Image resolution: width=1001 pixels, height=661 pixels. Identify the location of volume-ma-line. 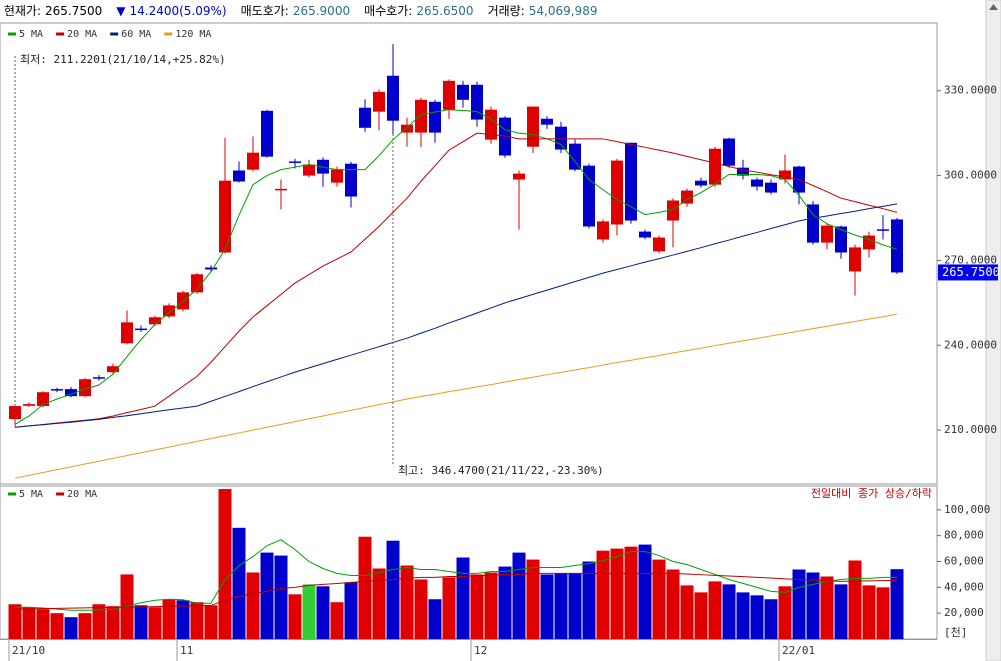
(456, 575).